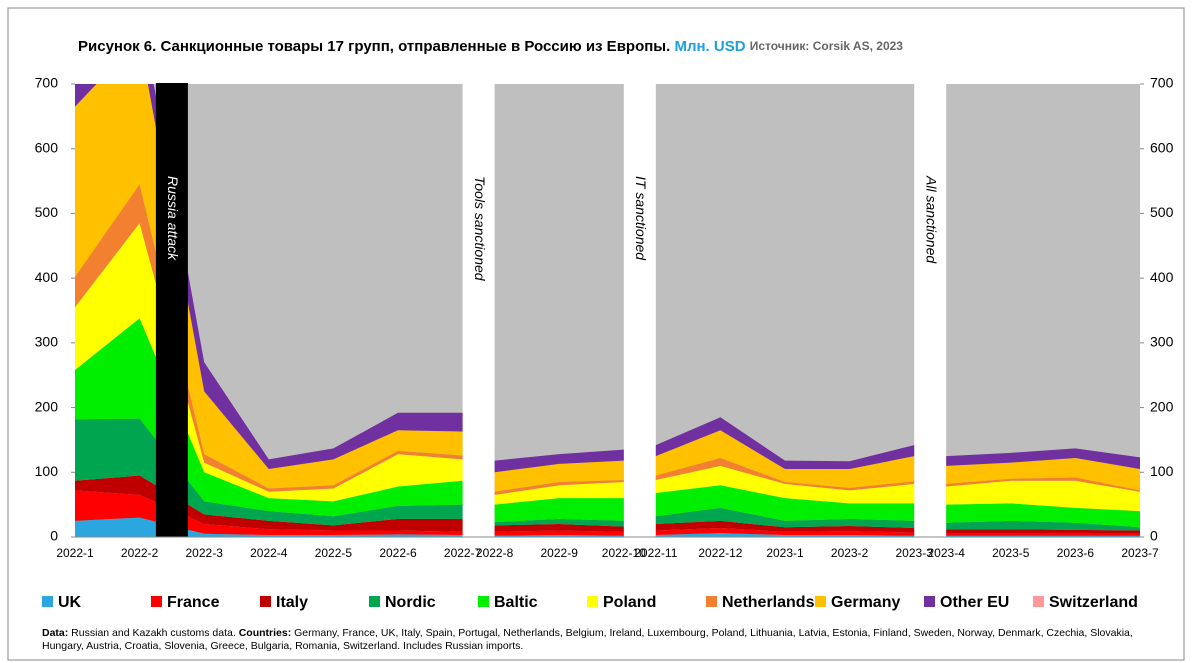  I want to click on x-tick-label: 2023-4, so click(947, 553).